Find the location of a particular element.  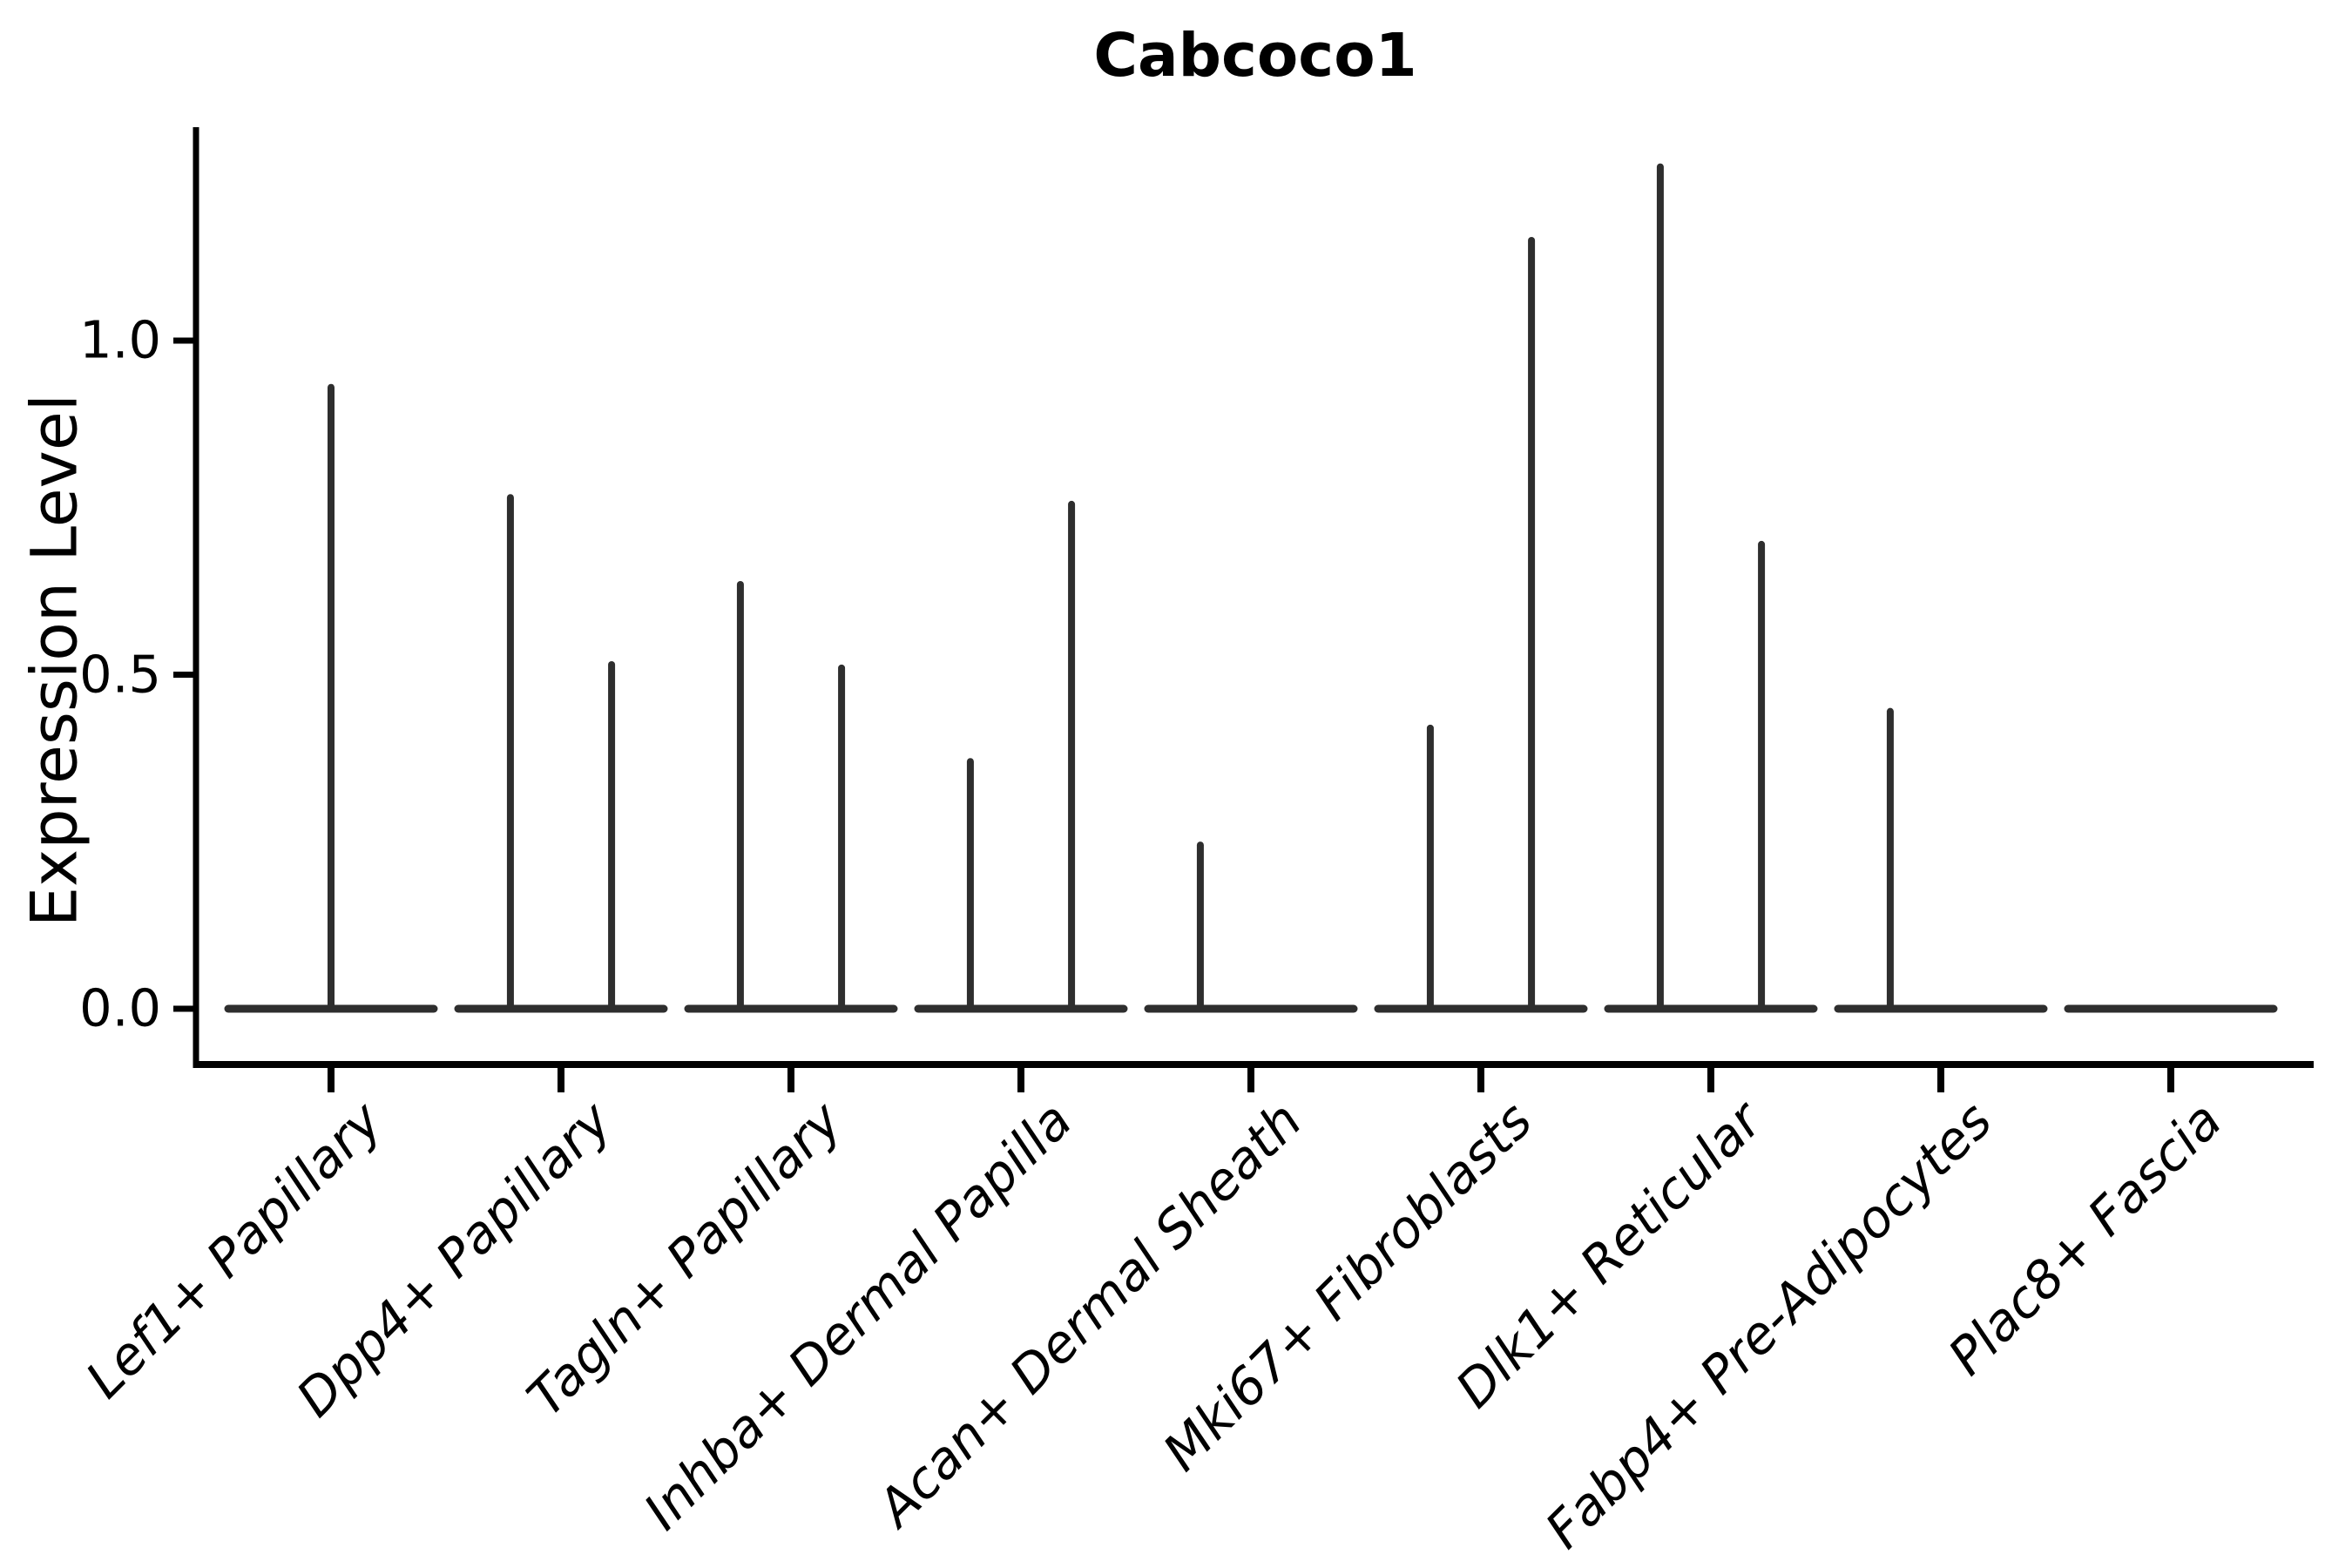

chart-title: Cabcoco1 is located at coordinates (1255, 56).